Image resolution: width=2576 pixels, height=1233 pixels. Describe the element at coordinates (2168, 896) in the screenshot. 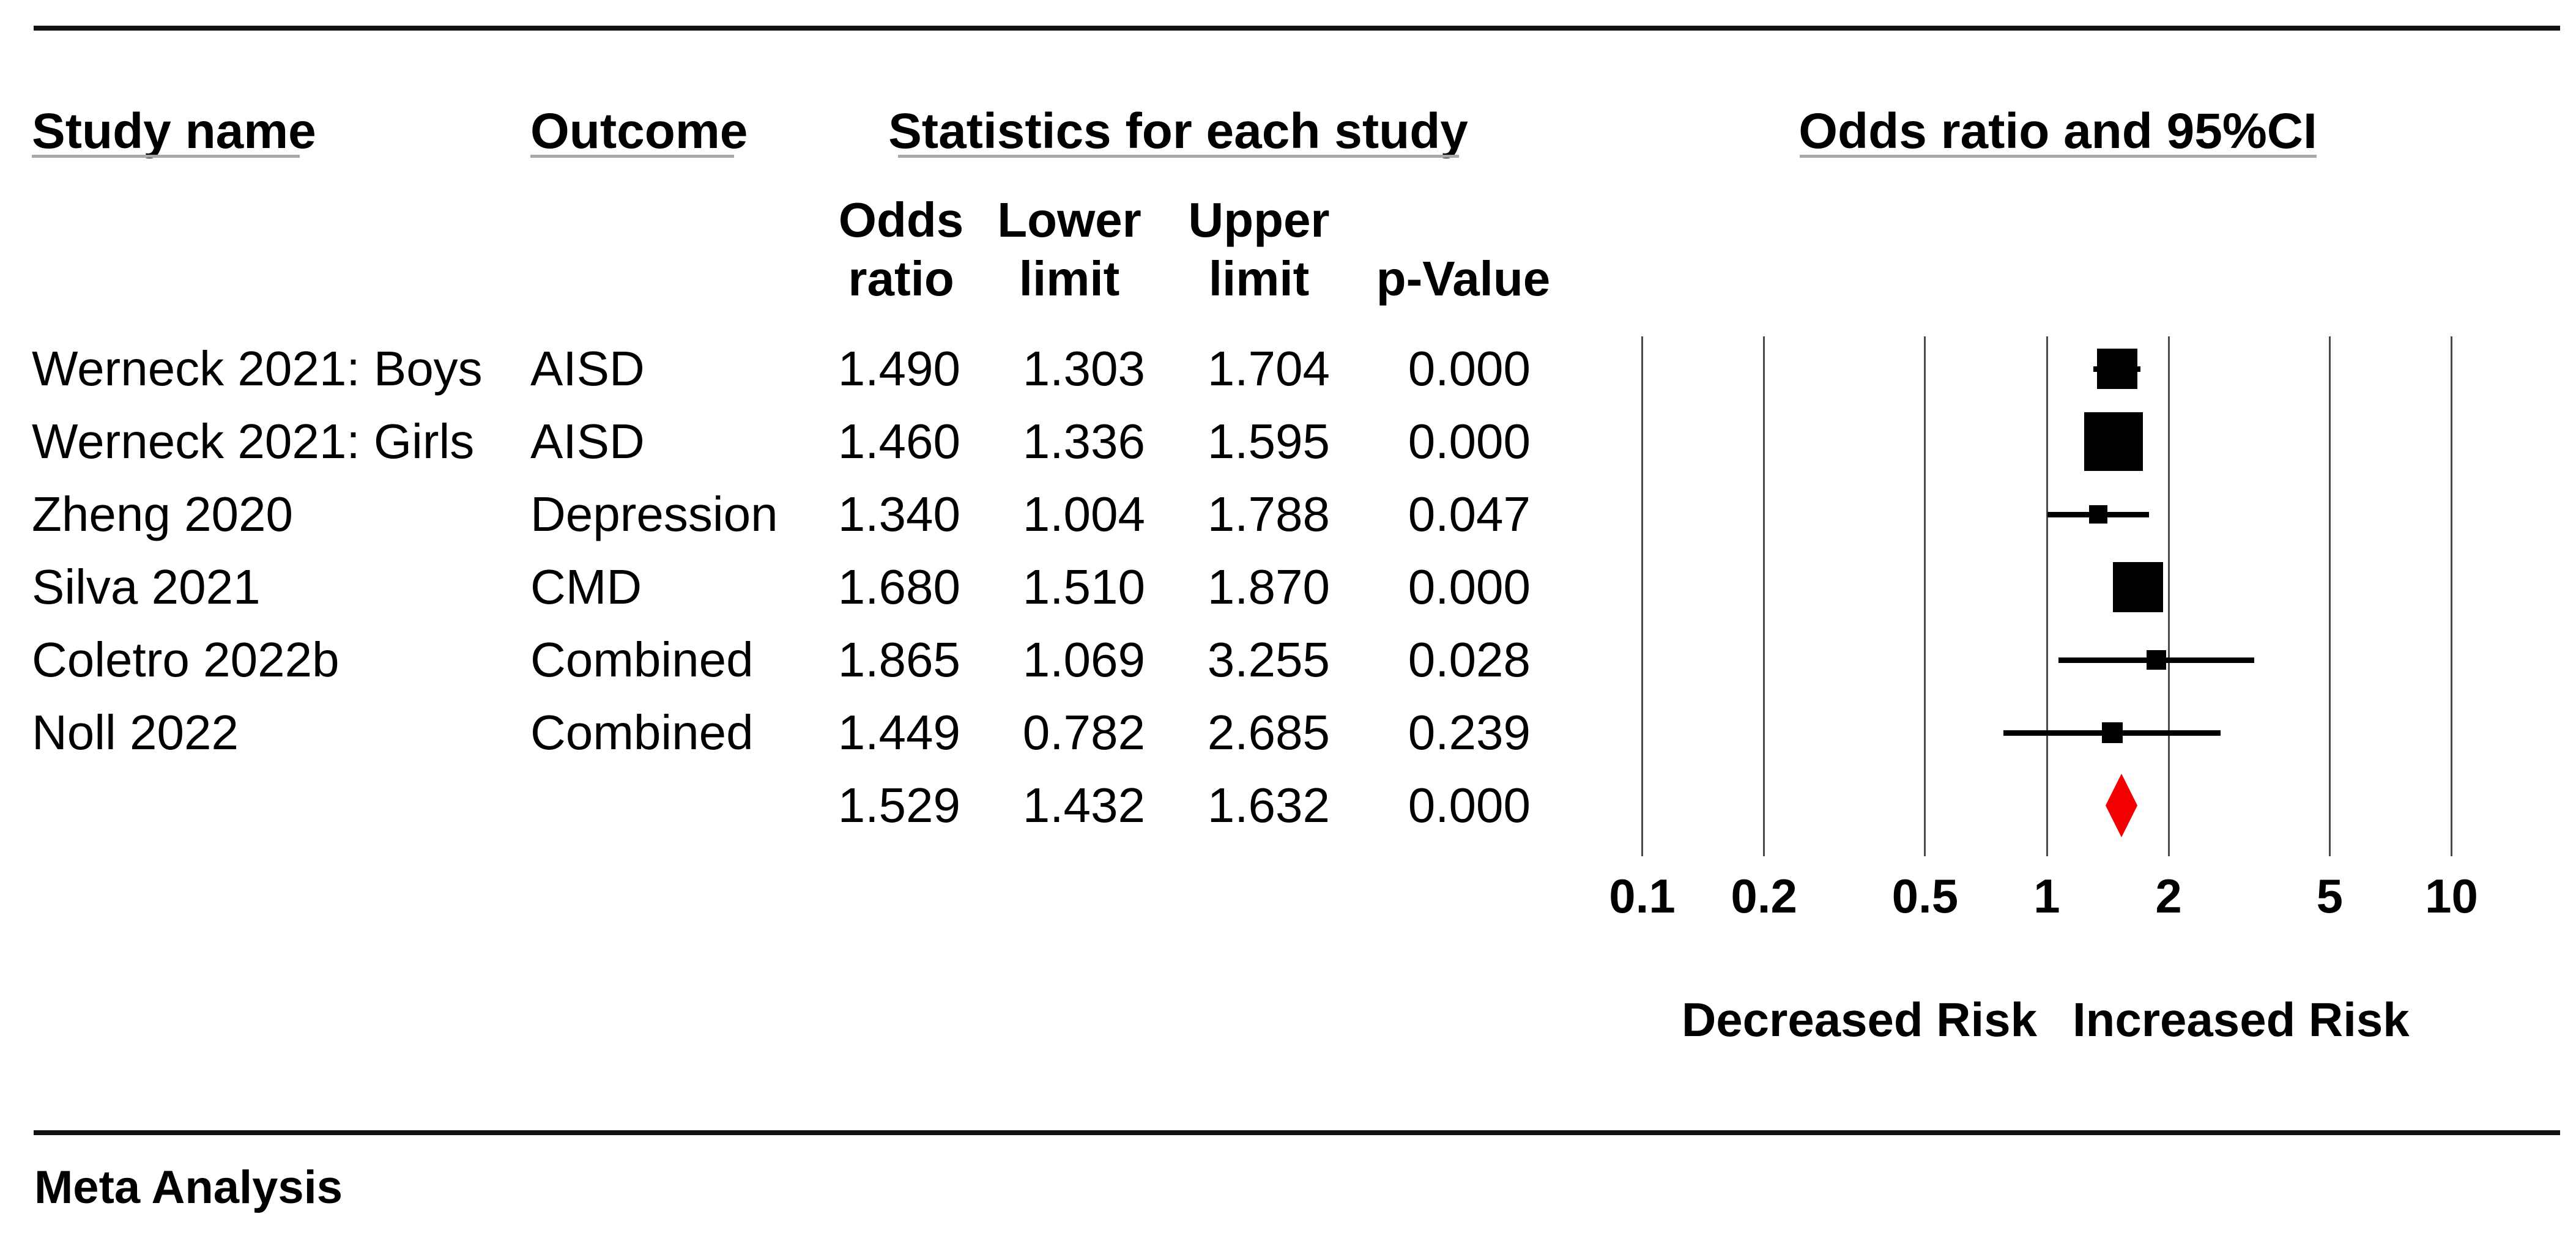

I see `axis-tick-label: 2` at that location.